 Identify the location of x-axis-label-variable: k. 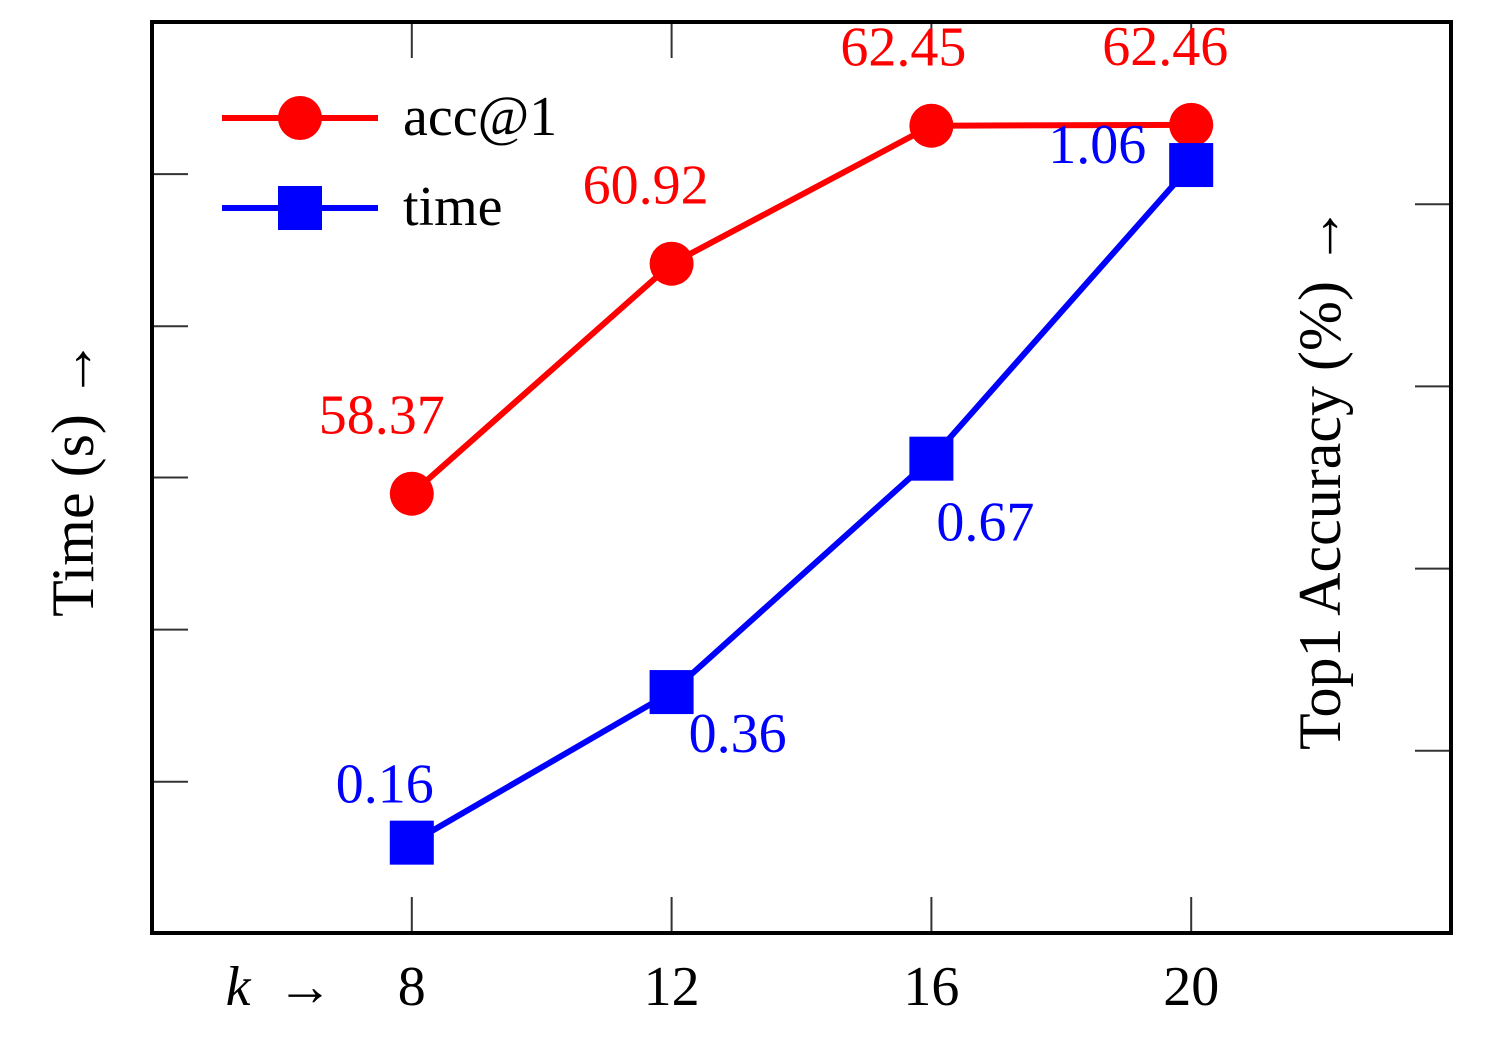
(239, 987).